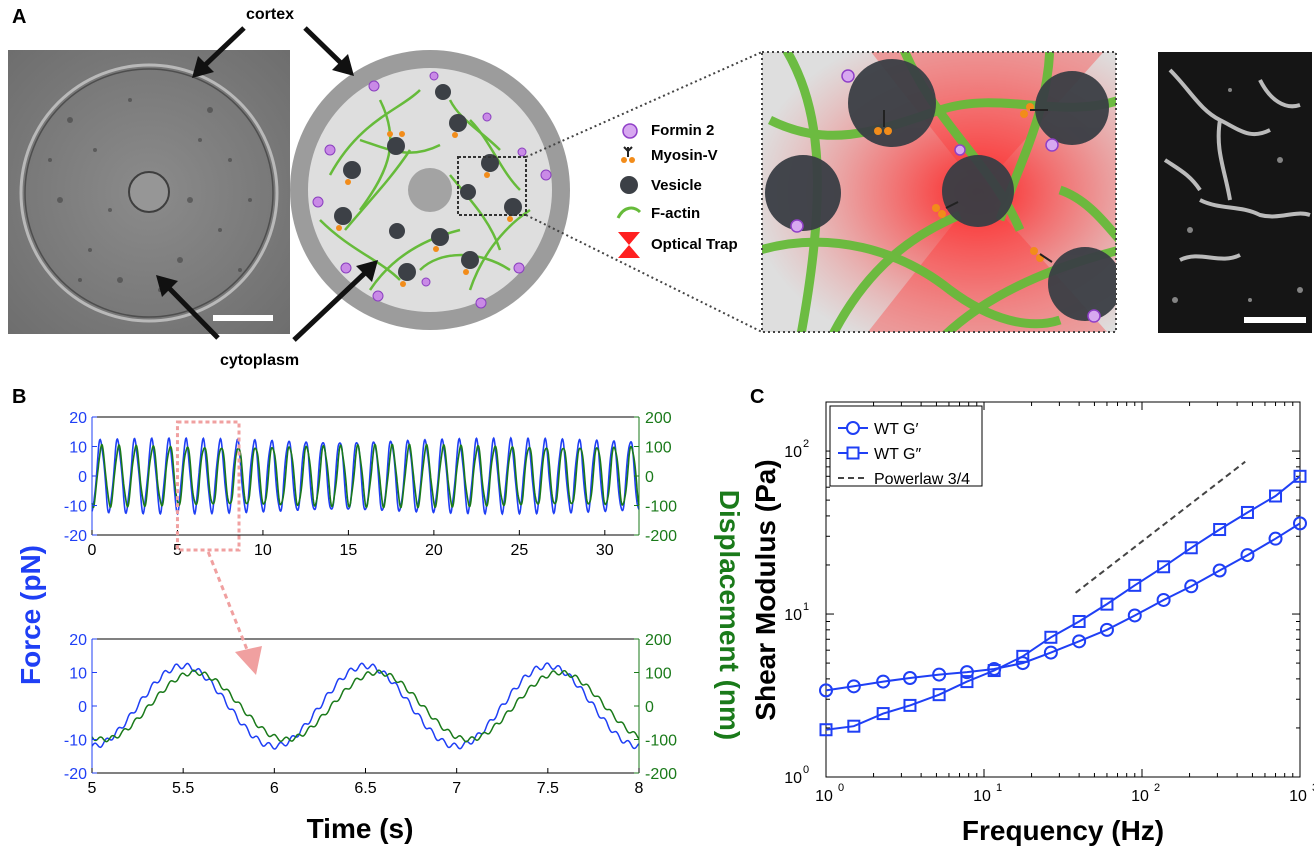 The image size is (1314, 850). I want to click on y-axis-label: Shear Modulus (Pa), so click(765, 589).